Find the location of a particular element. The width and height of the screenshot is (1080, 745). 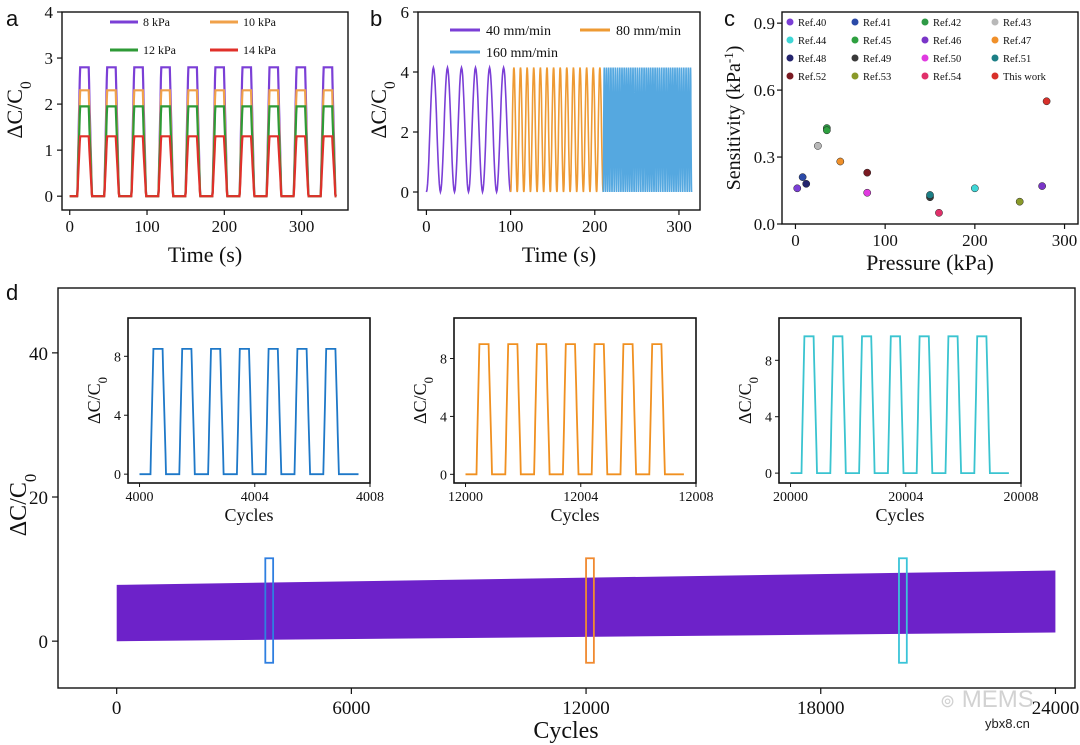

legend-label: 10 kPa is located at coordinates (260, 22).